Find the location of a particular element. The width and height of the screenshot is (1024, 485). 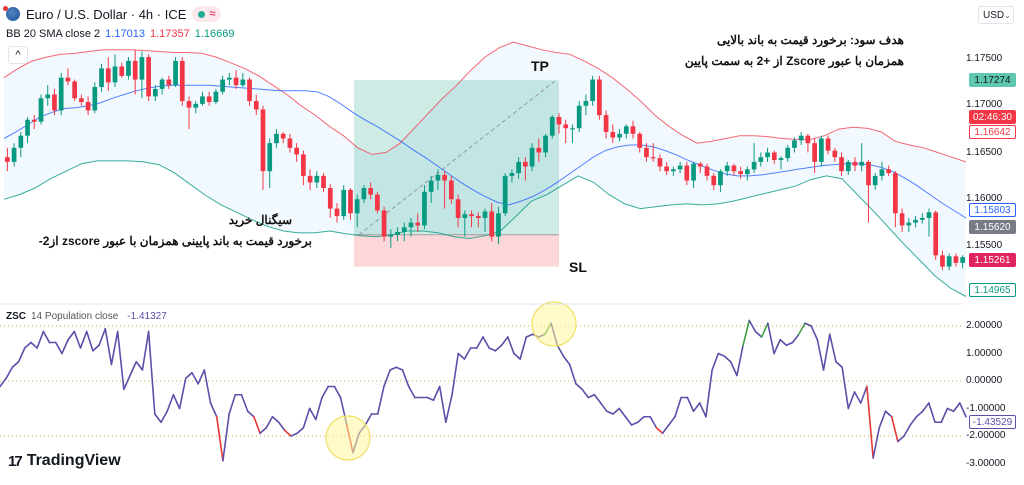

symbol-header: Euro / U.S. Dollar · 4h · ICE ≈ is located at coordinates (112, 14).